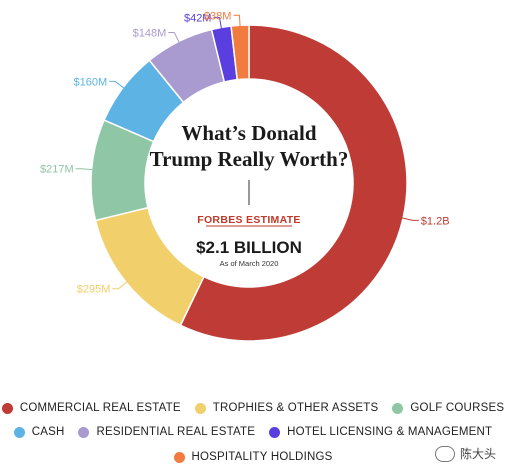 This screenshot has height=472, width=506. What do you see at coordinates (249, 247) in the screenshot?
I see `total-value: $2.1 BILLION` at bounding box center [249, 247].